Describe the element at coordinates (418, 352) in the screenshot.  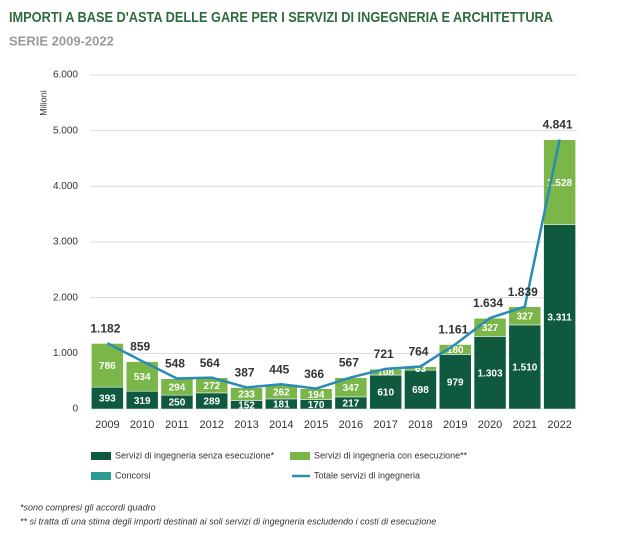
I see `total-label: 764` at that location.